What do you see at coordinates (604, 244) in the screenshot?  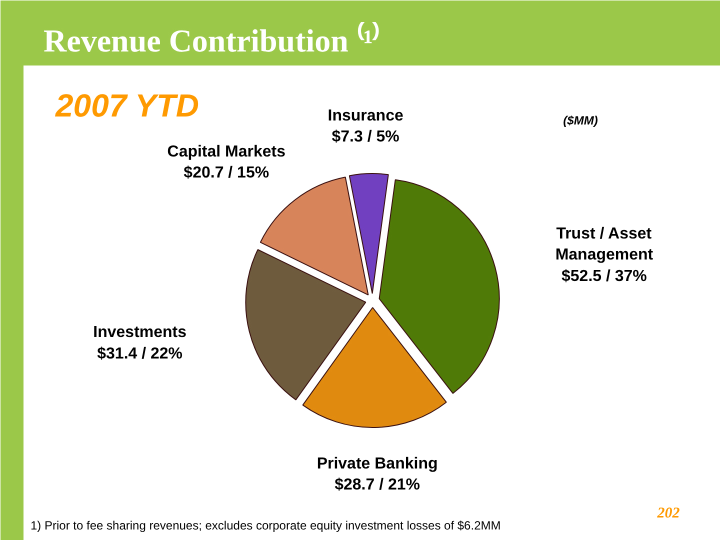 I see `slice-label: Trust / Asset Management` at bounding box center [604, 244].